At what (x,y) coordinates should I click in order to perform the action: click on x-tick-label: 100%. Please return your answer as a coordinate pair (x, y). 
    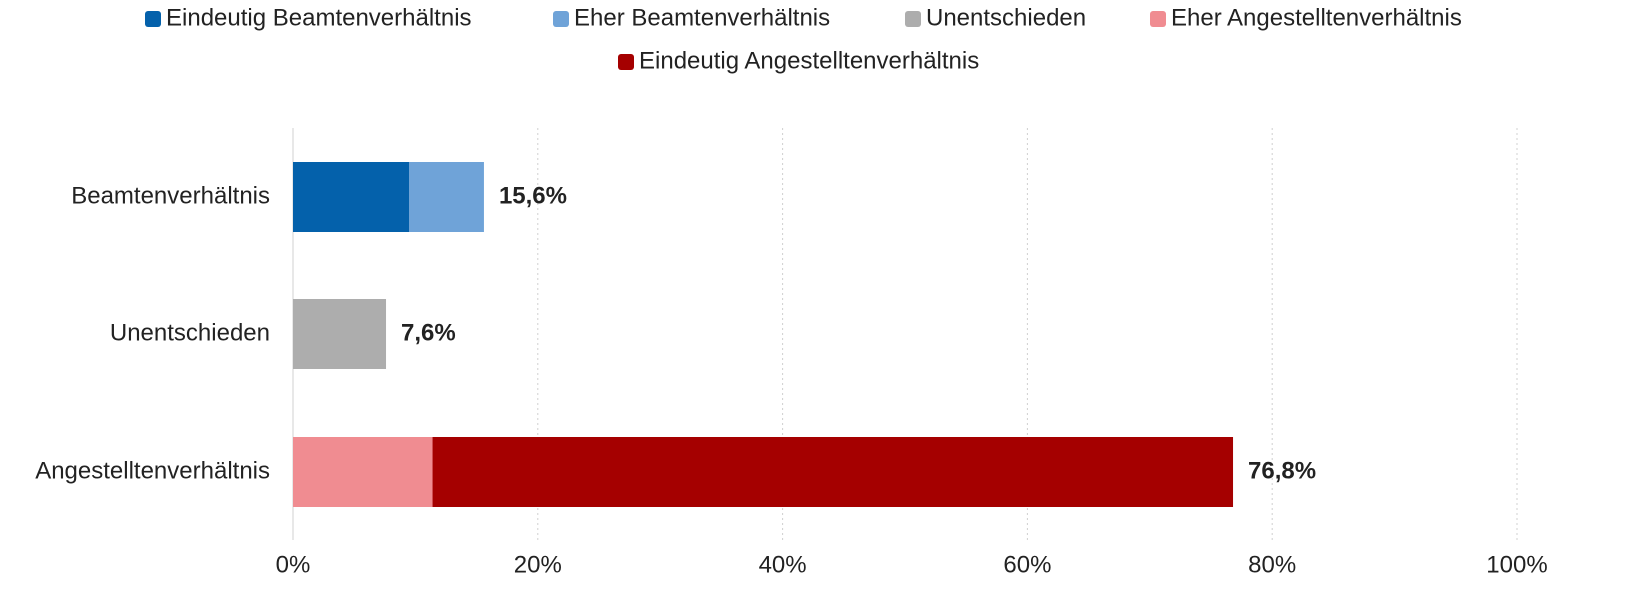
    Looking at the image, I should click on (1516, 564).